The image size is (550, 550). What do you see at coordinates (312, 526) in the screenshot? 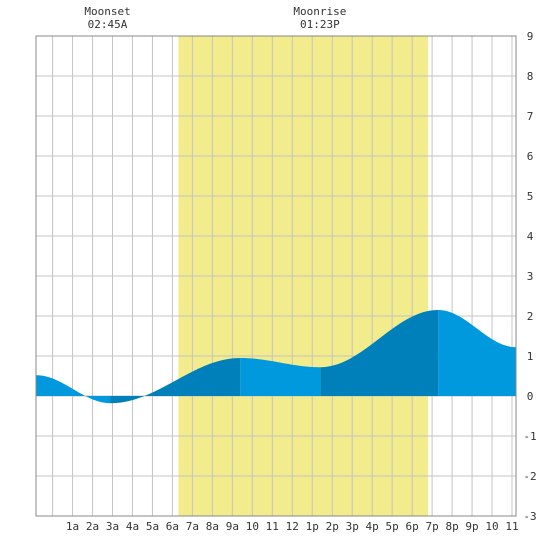
I see `x-tick-label: 1p` at bounding box center [312, 526].